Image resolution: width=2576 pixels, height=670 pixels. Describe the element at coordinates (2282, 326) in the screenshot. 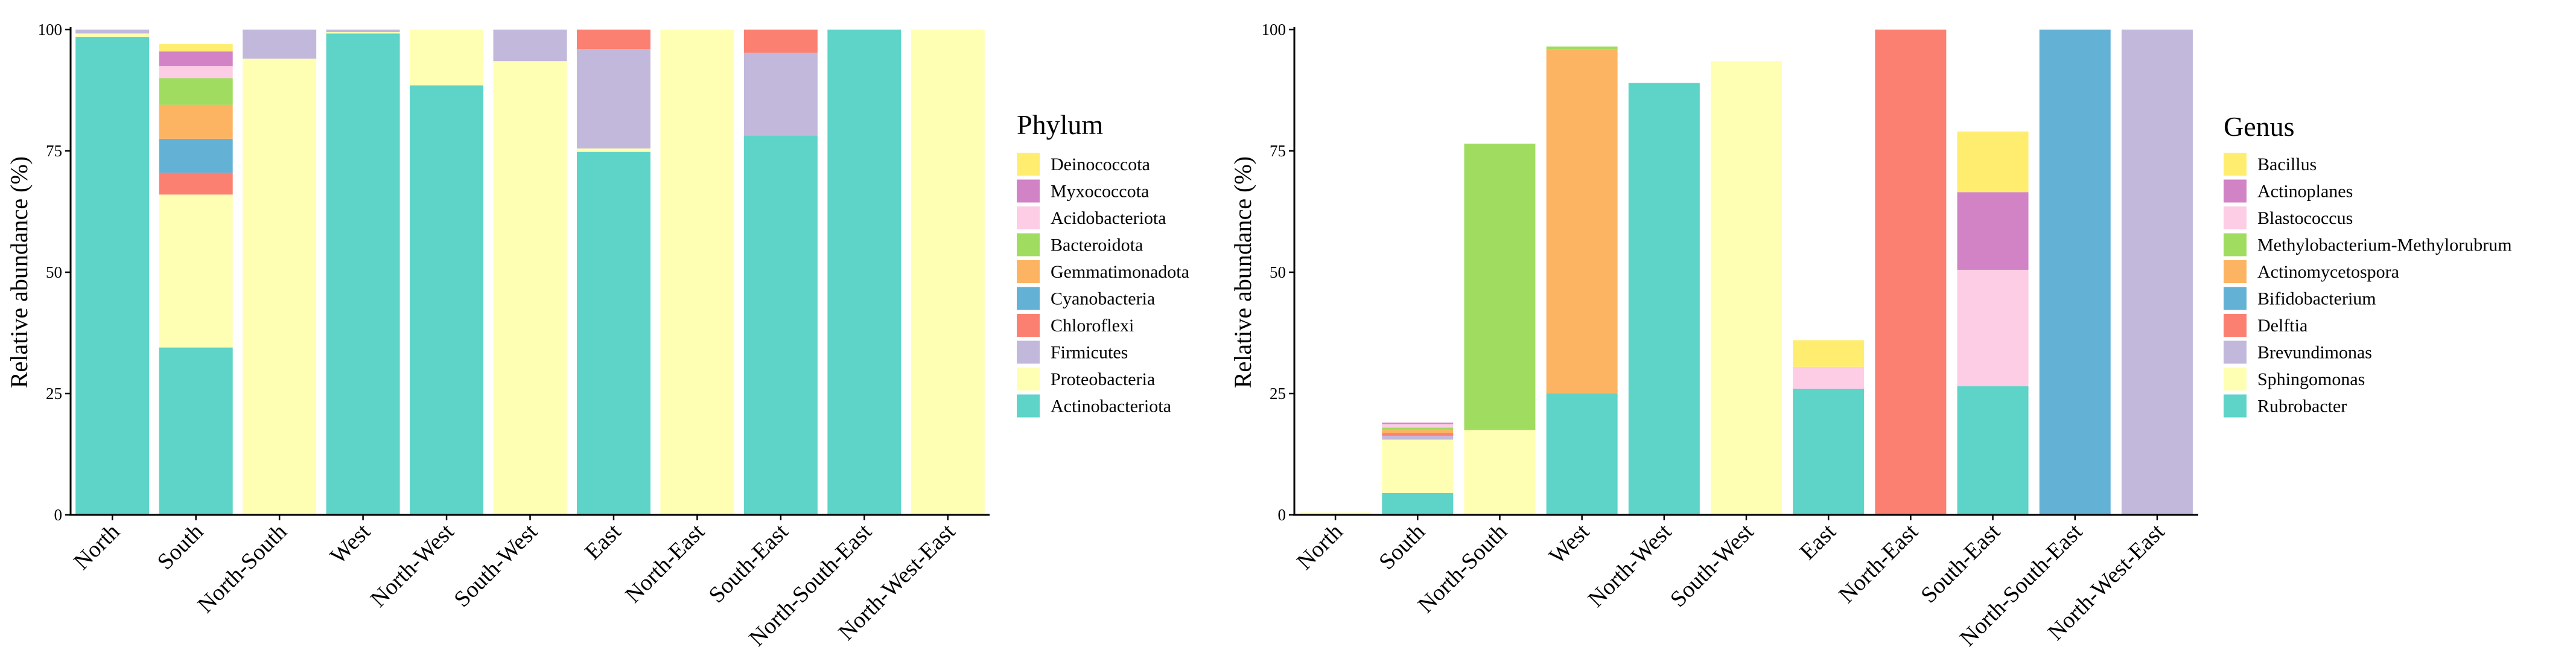

I see `legend-label: Delftia` at that location.